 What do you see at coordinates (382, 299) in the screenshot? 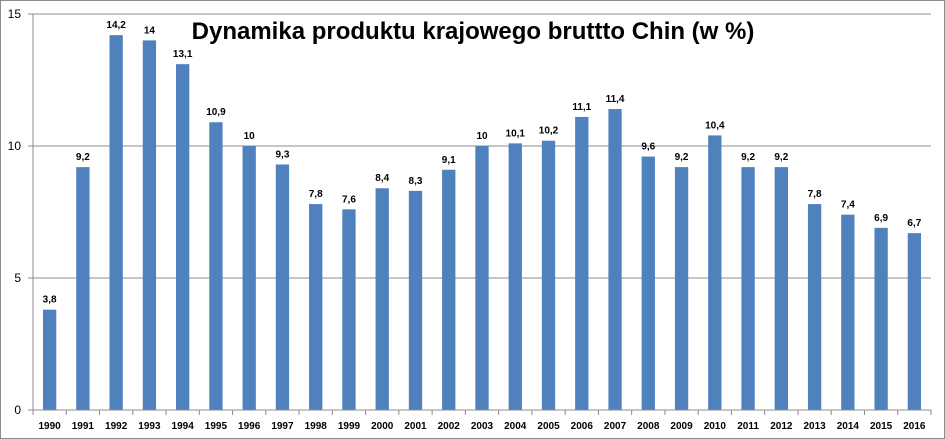
I see `bar-2000` at bounding box center [382, 299].